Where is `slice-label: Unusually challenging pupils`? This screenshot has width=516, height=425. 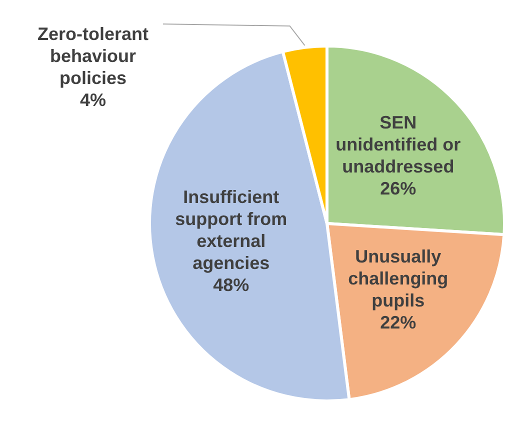
slice-label: Unusually challenging pupils is located at coordinates (398, 278).